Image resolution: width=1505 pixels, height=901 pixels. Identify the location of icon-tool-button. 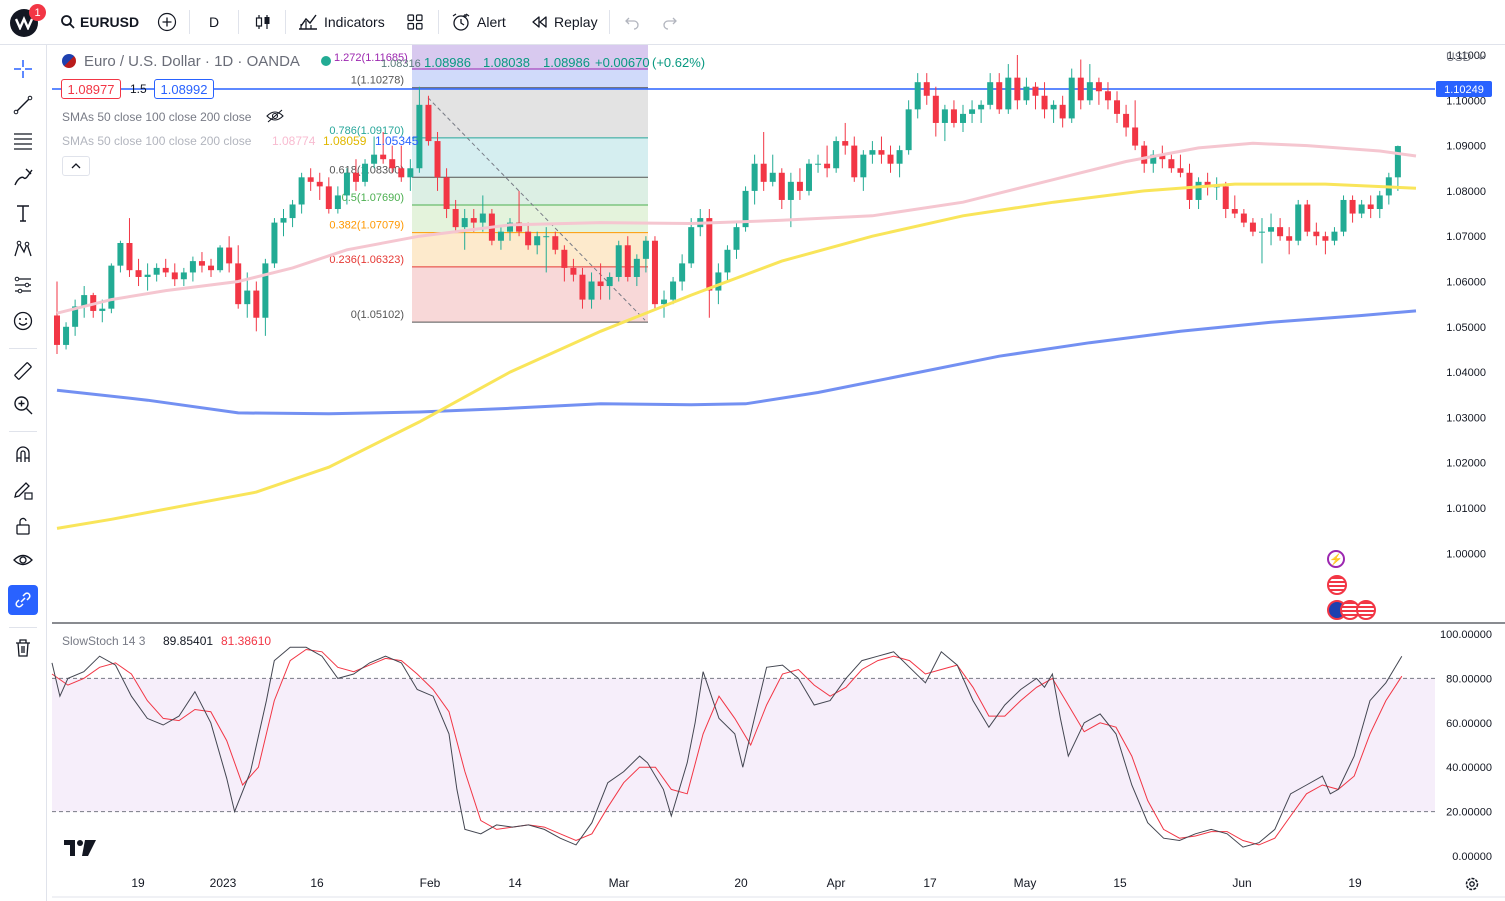
(23, 321).